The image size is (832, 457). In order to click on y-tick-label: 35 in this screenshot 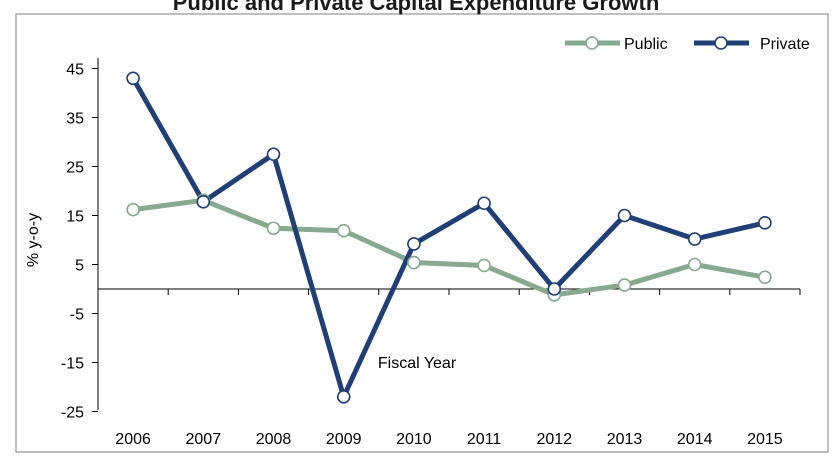, I will do `click(75, 119)`.